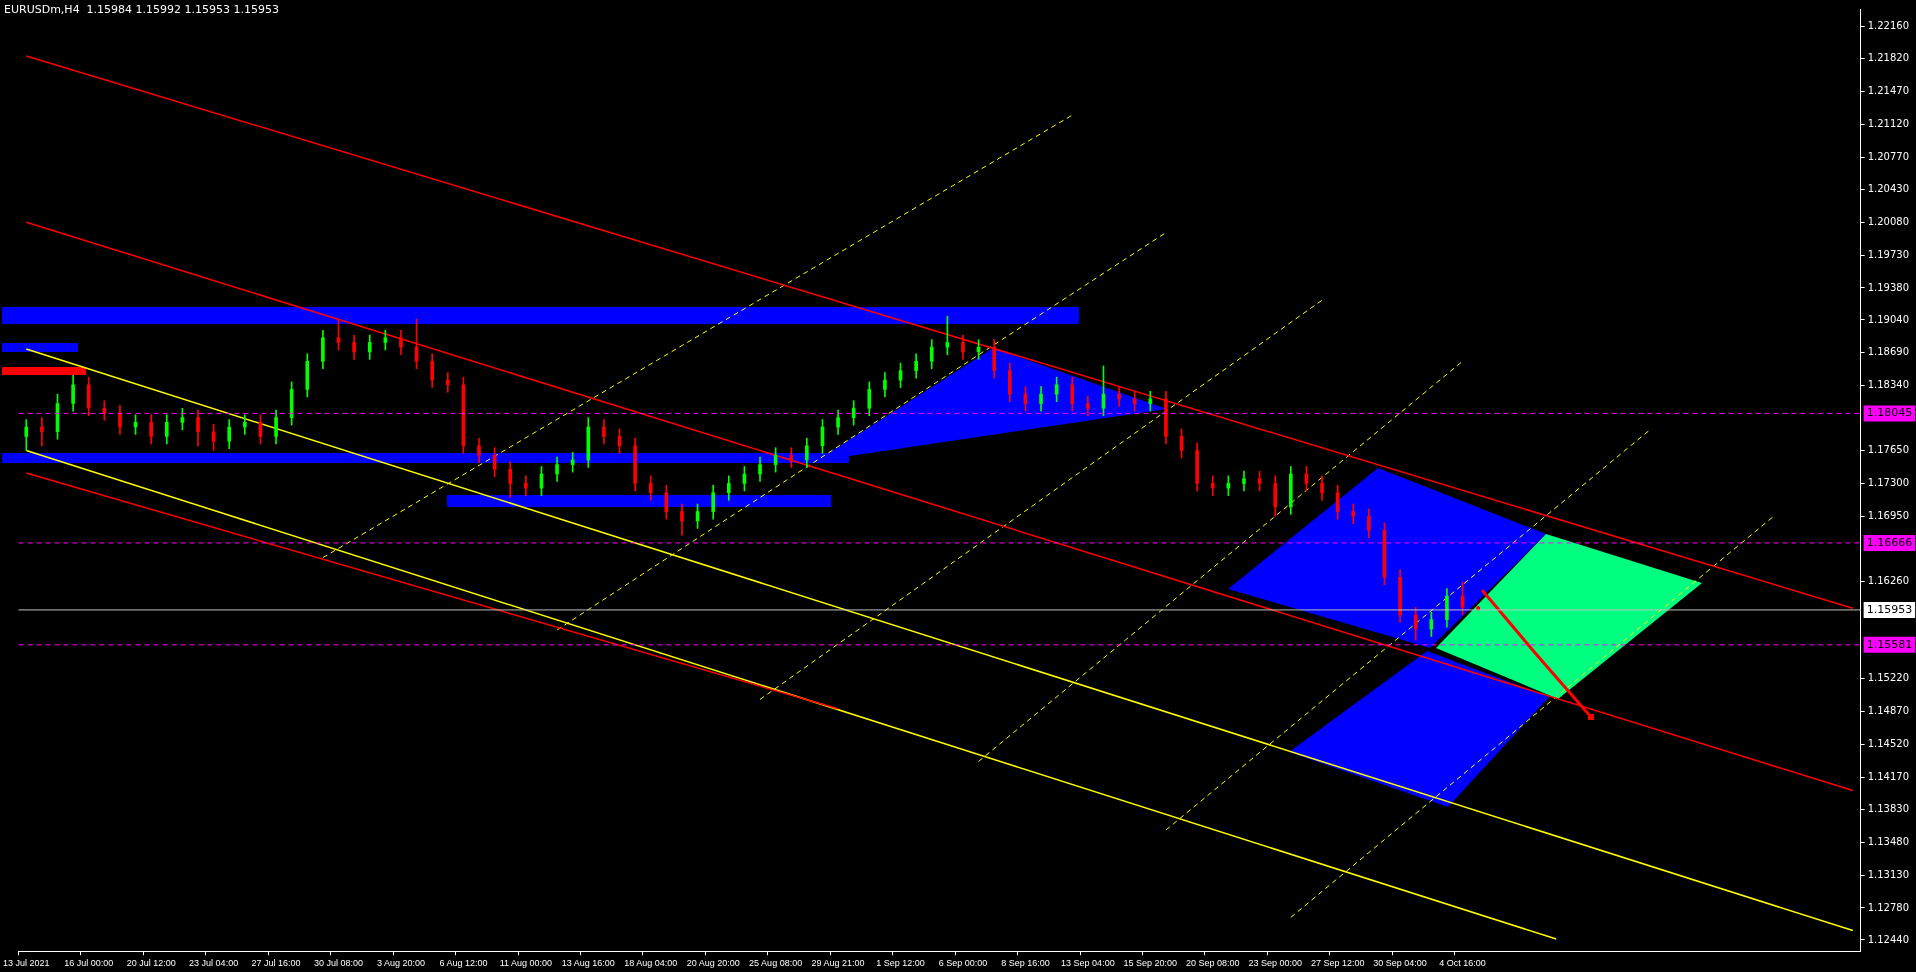 The image size is (1916, 972). Describe the element at coordinates (1150, 963) in the screenshot. I see `x-tick-label: 15 Sep 20:00` at that location.